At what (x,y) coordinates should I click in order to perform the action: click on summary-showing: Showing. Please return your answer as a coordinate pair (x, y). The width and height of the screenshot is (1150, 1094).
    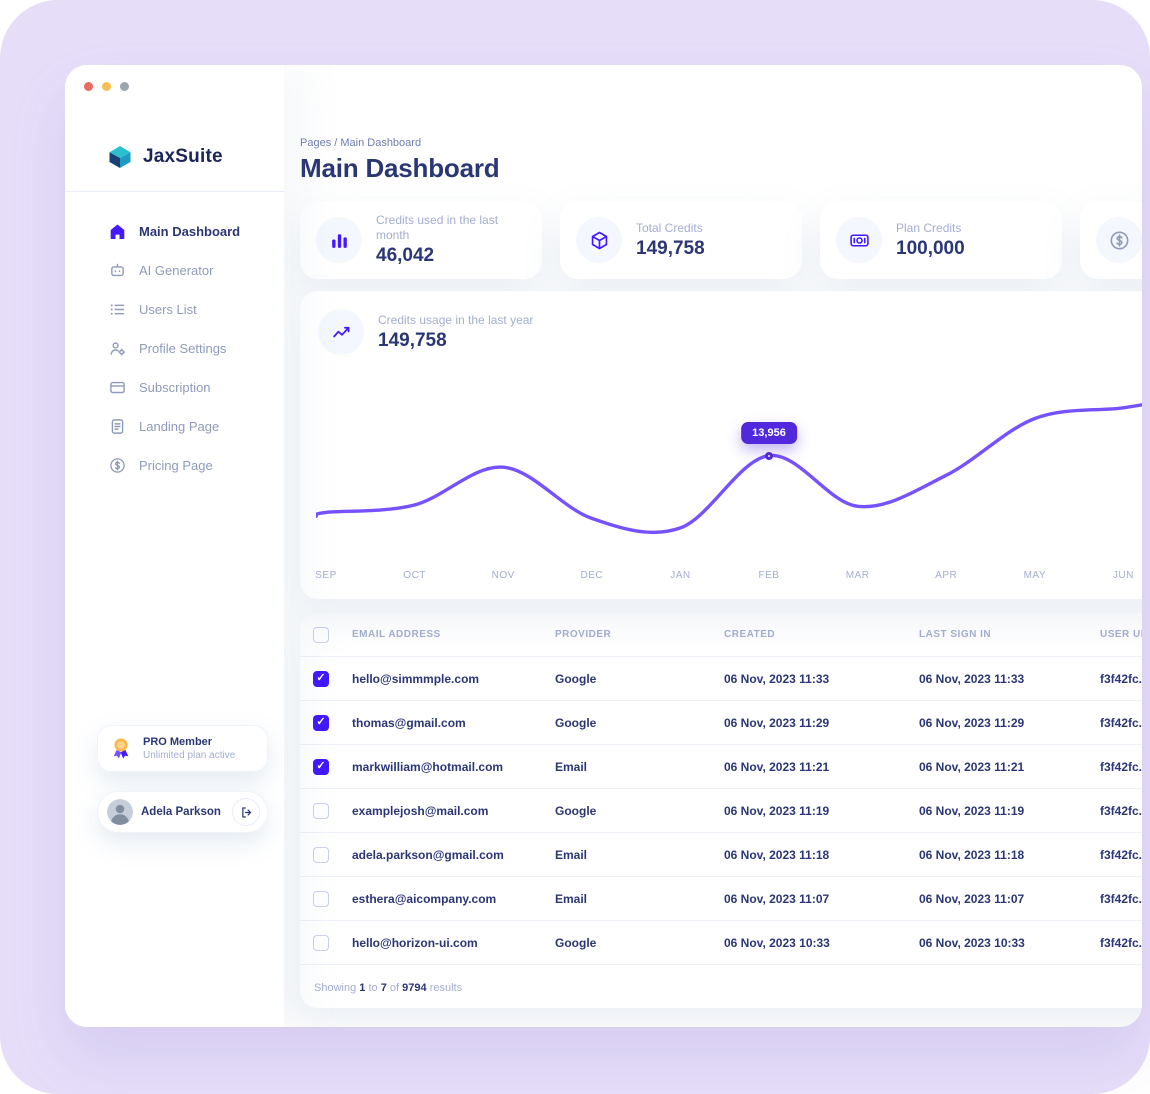
    Looking at the image, I should click on (335, 988).